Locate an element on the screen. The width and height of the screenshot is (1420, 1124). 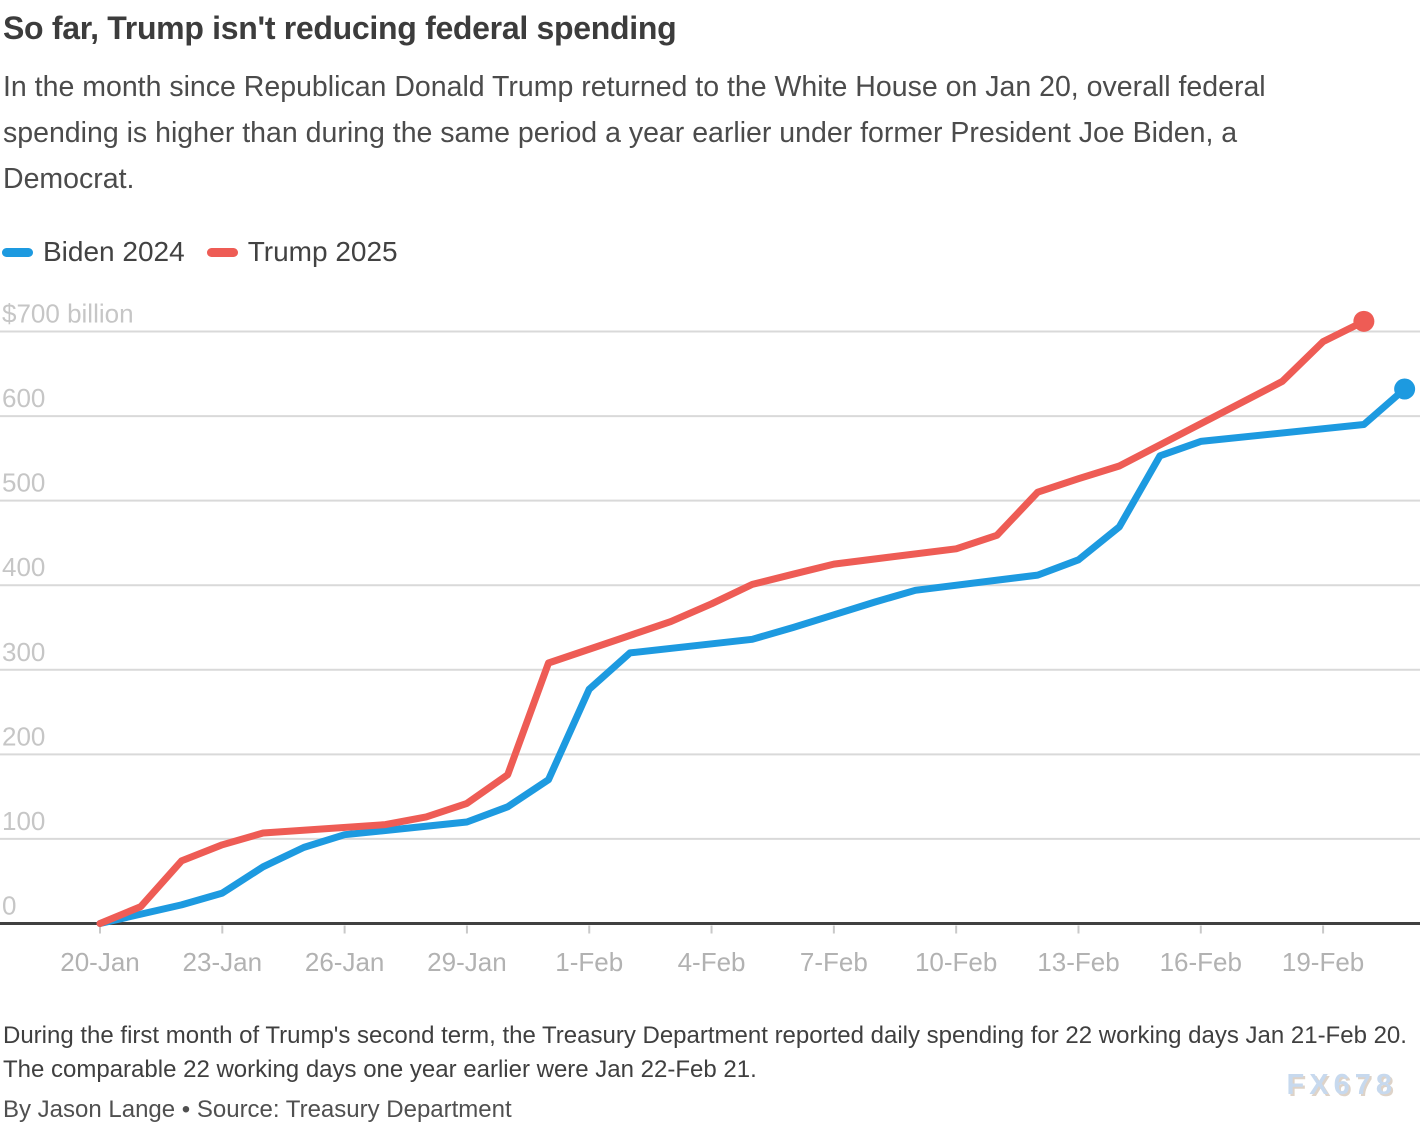
x-tick-label: 23-Jan is located at coordinates (223, 962).